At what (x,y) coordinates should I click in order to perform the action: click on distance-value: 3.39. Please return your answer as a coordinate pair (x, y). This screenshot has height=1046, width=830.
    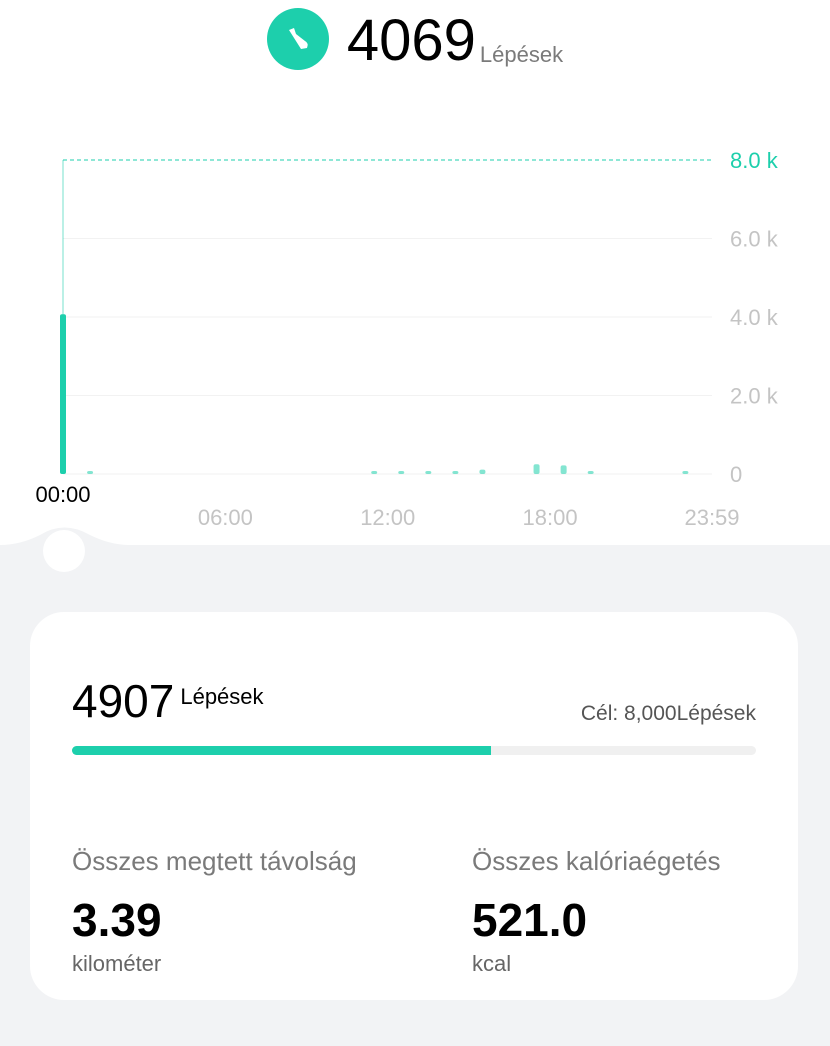
    Looking at the image, I should click on (117, 920).